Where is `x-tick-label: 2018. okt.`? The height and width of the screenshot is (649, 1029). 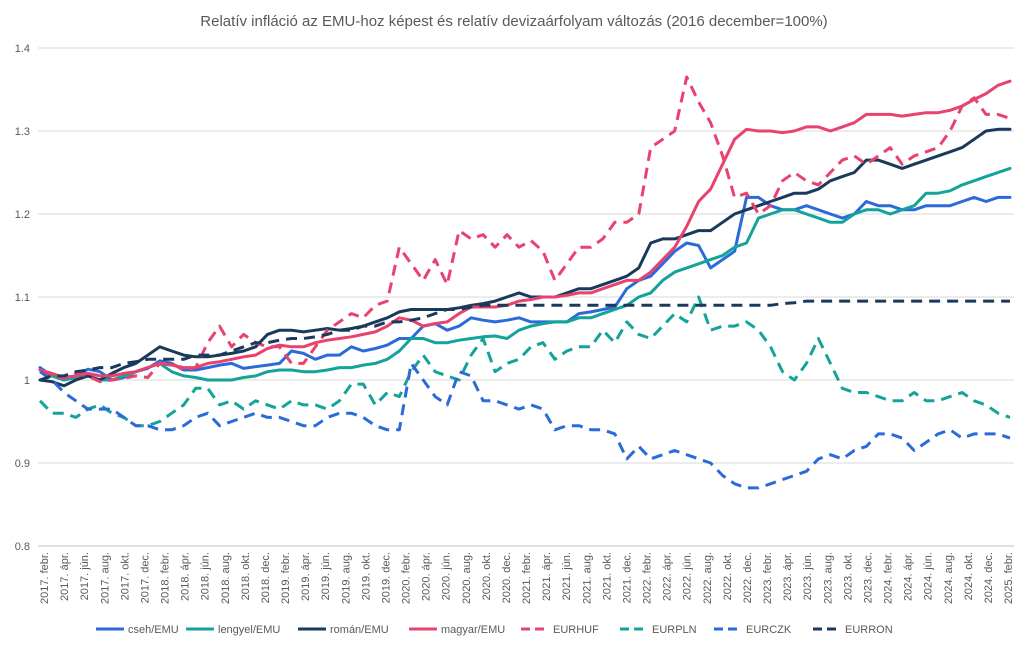
x-tick-label: 2018. okt. is located at coordinates (246, 576).